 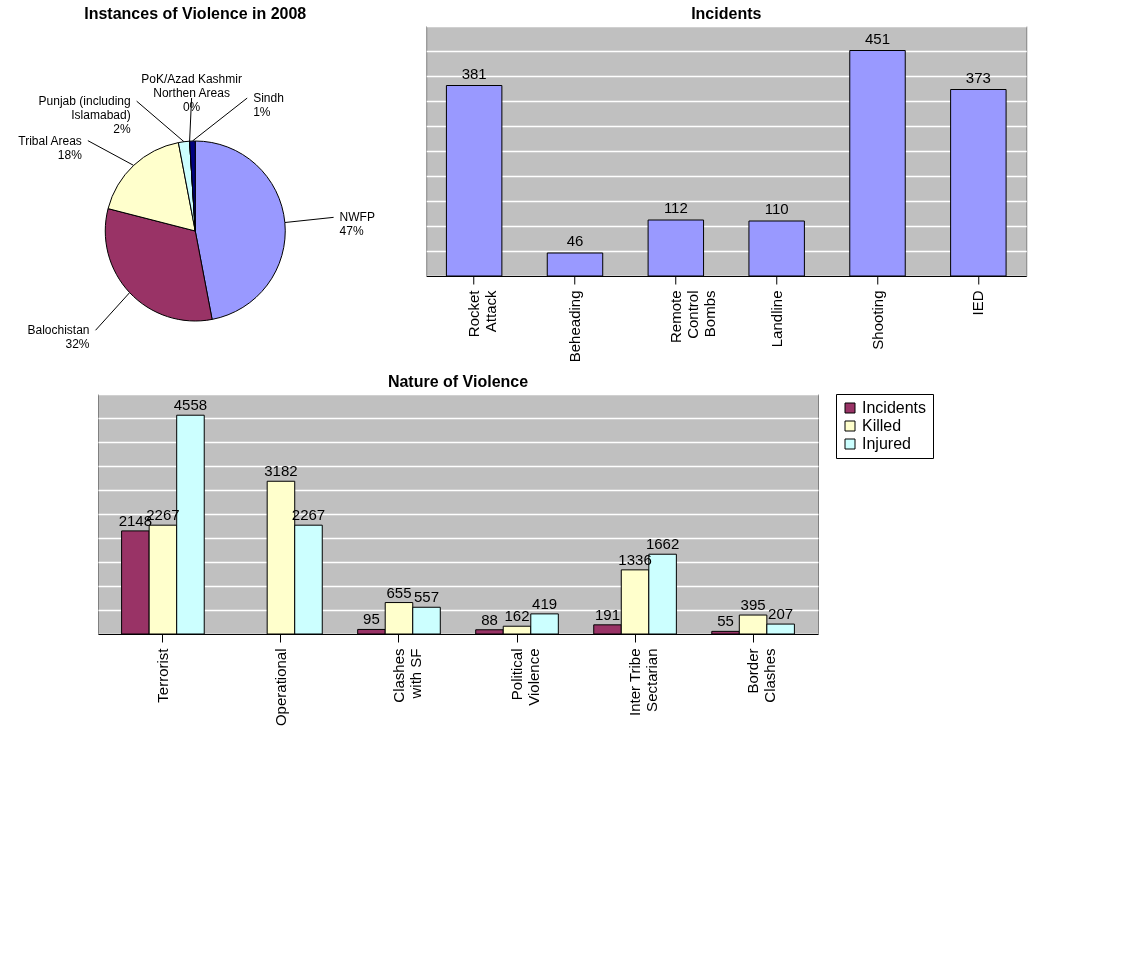 I want to click on x-tick-label: Political Violence, so click(x=525, y=677).